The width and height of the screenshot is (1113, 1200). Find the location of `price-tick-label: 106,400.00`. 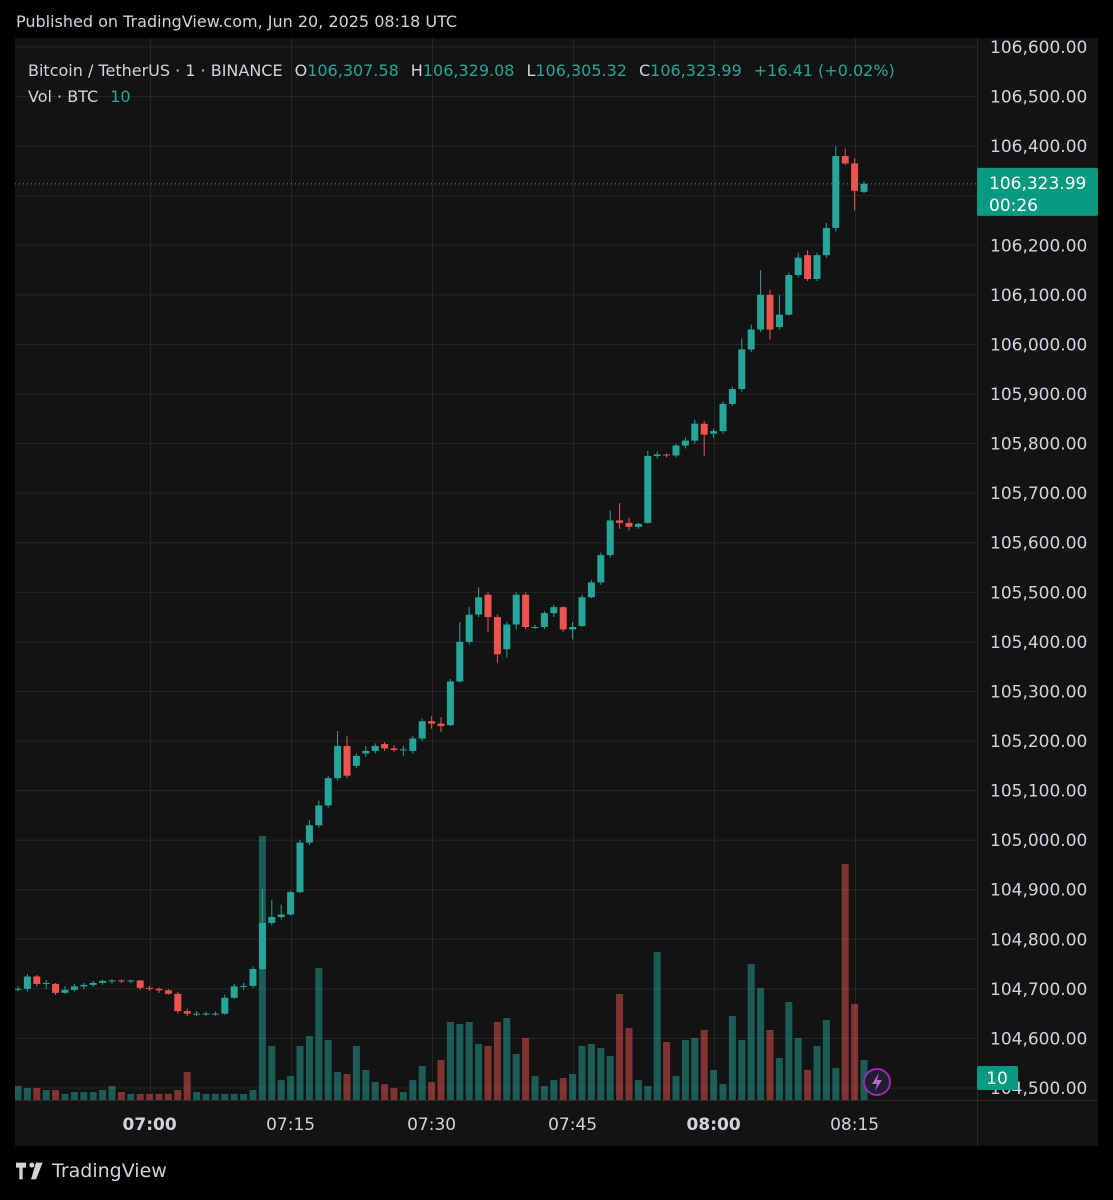

price-tick-label: 106,400.00 is located at coordinates (1038, 147).